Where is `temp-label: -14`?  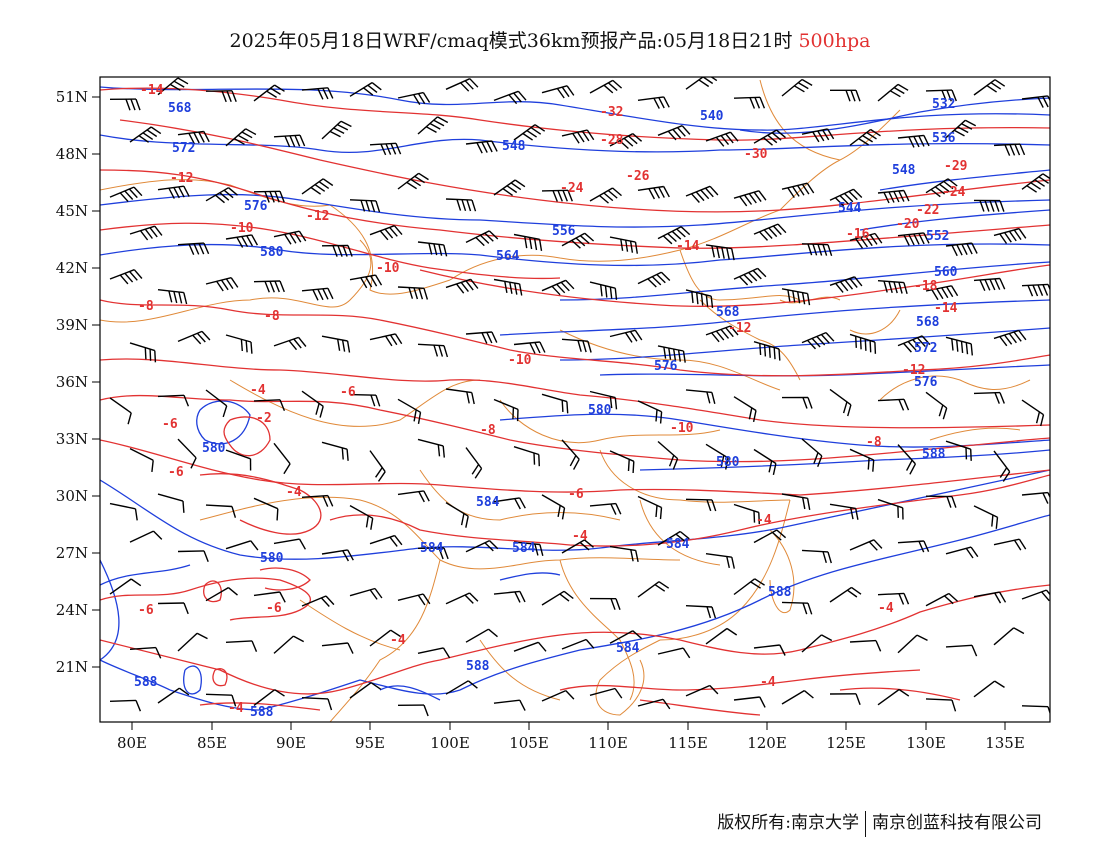 temp-label: -14 is located at coordinates (946, 308).